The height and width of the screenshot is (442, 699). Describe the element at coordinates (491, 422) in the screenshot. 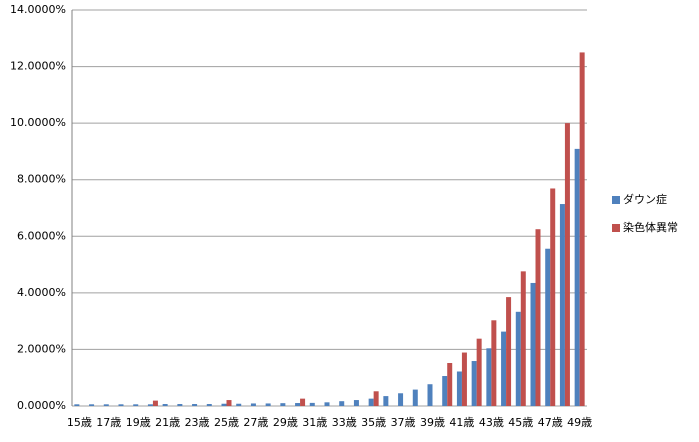

I see `x-tick-label: 43歳` at that location.